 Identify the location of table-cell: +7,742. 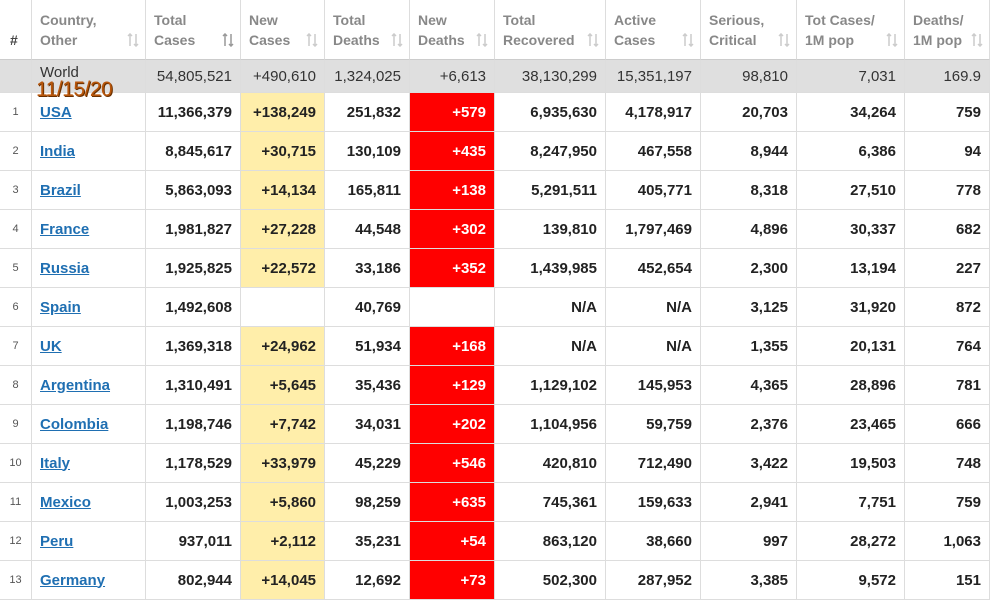
(283, 424).